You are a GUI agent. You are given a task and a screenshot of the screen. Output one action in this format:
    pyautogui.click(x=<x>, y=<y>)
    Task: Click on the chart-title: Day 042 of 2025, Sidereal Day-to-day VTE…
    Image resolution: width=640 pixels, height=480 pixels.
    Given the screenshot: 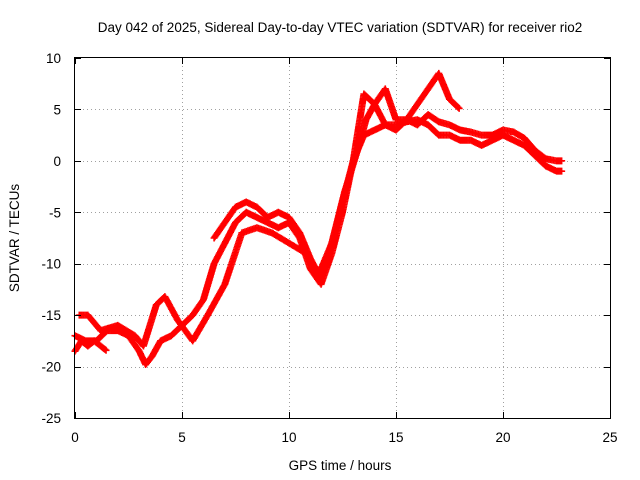 What is the action you would take?
    pyautogui.click(x=340, y=27)
    